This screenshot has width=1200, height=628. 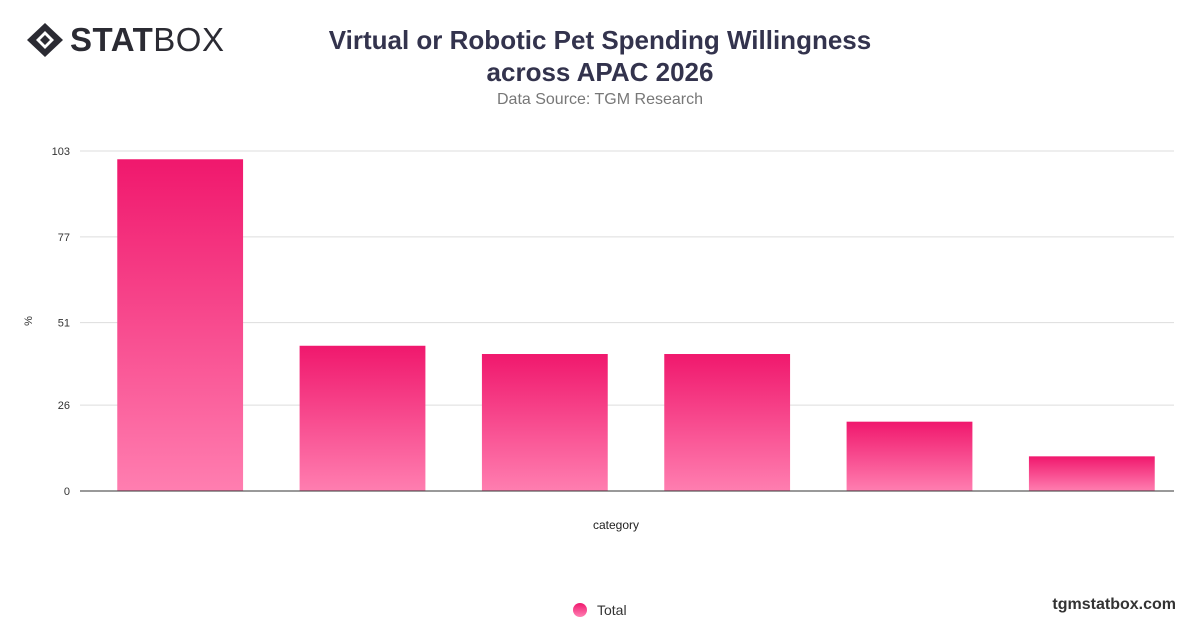 I want to click on y-tick-label: 51, so click(x=64, y=324).